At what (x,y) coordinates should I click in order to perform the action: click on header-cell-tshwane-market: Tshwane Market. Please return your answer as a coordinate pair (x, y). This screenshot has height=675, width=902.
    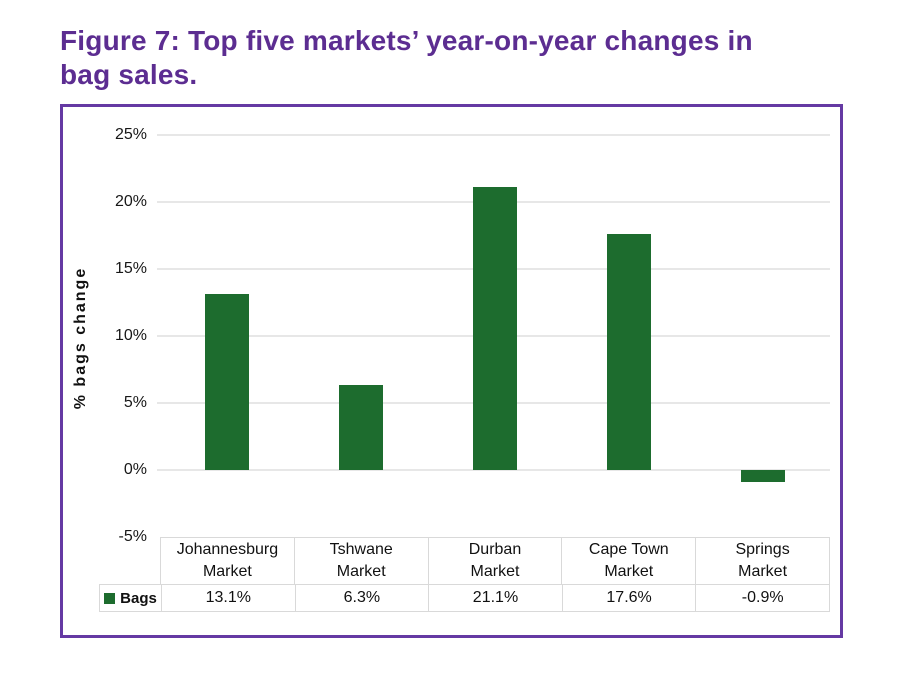
    Looking at the image, I should click on (360, 561).